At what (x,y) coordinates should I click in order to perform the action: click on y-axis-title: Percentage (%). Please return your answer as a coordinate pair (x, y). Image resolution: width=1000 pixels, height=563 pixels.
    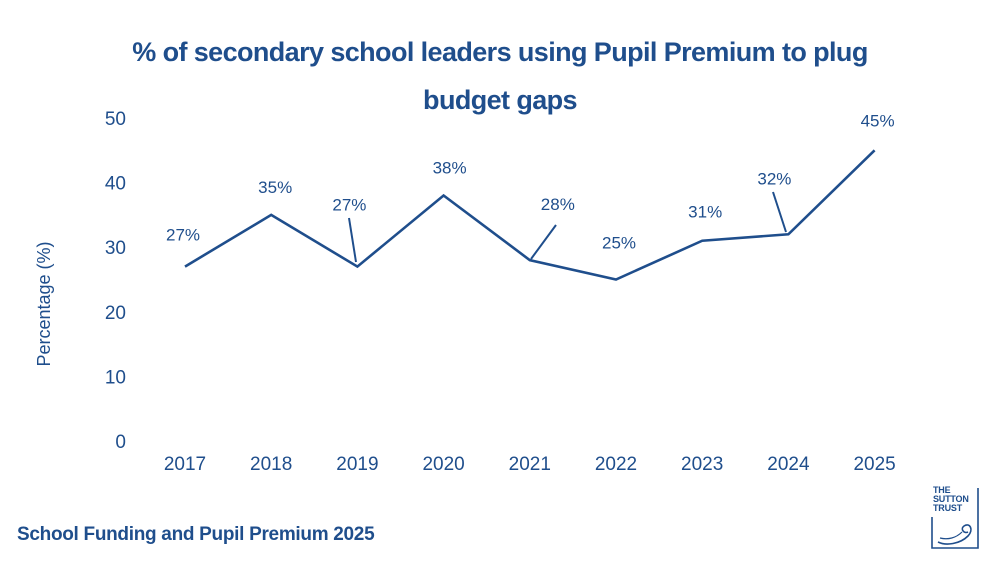
    Looking at the image, I should click on (44, 303).